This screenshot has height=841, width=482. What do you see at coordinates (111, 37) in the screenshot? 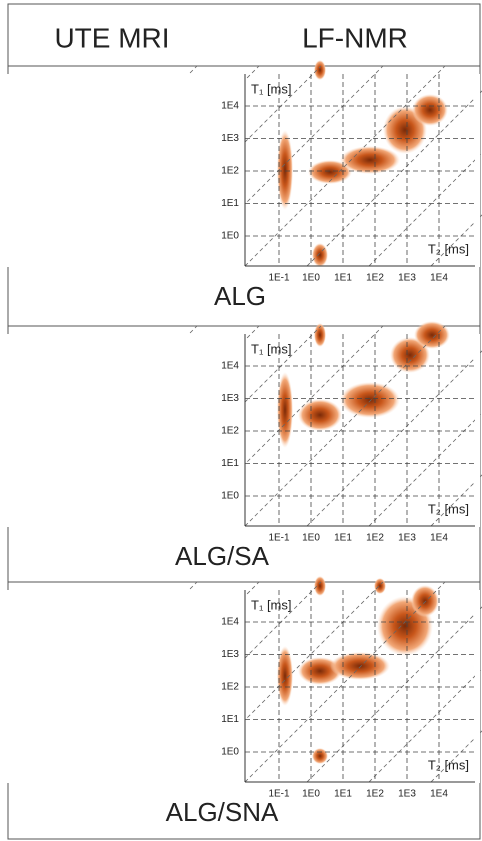
I see `column-title: UTE MRI` at bounding box center [111, 37].